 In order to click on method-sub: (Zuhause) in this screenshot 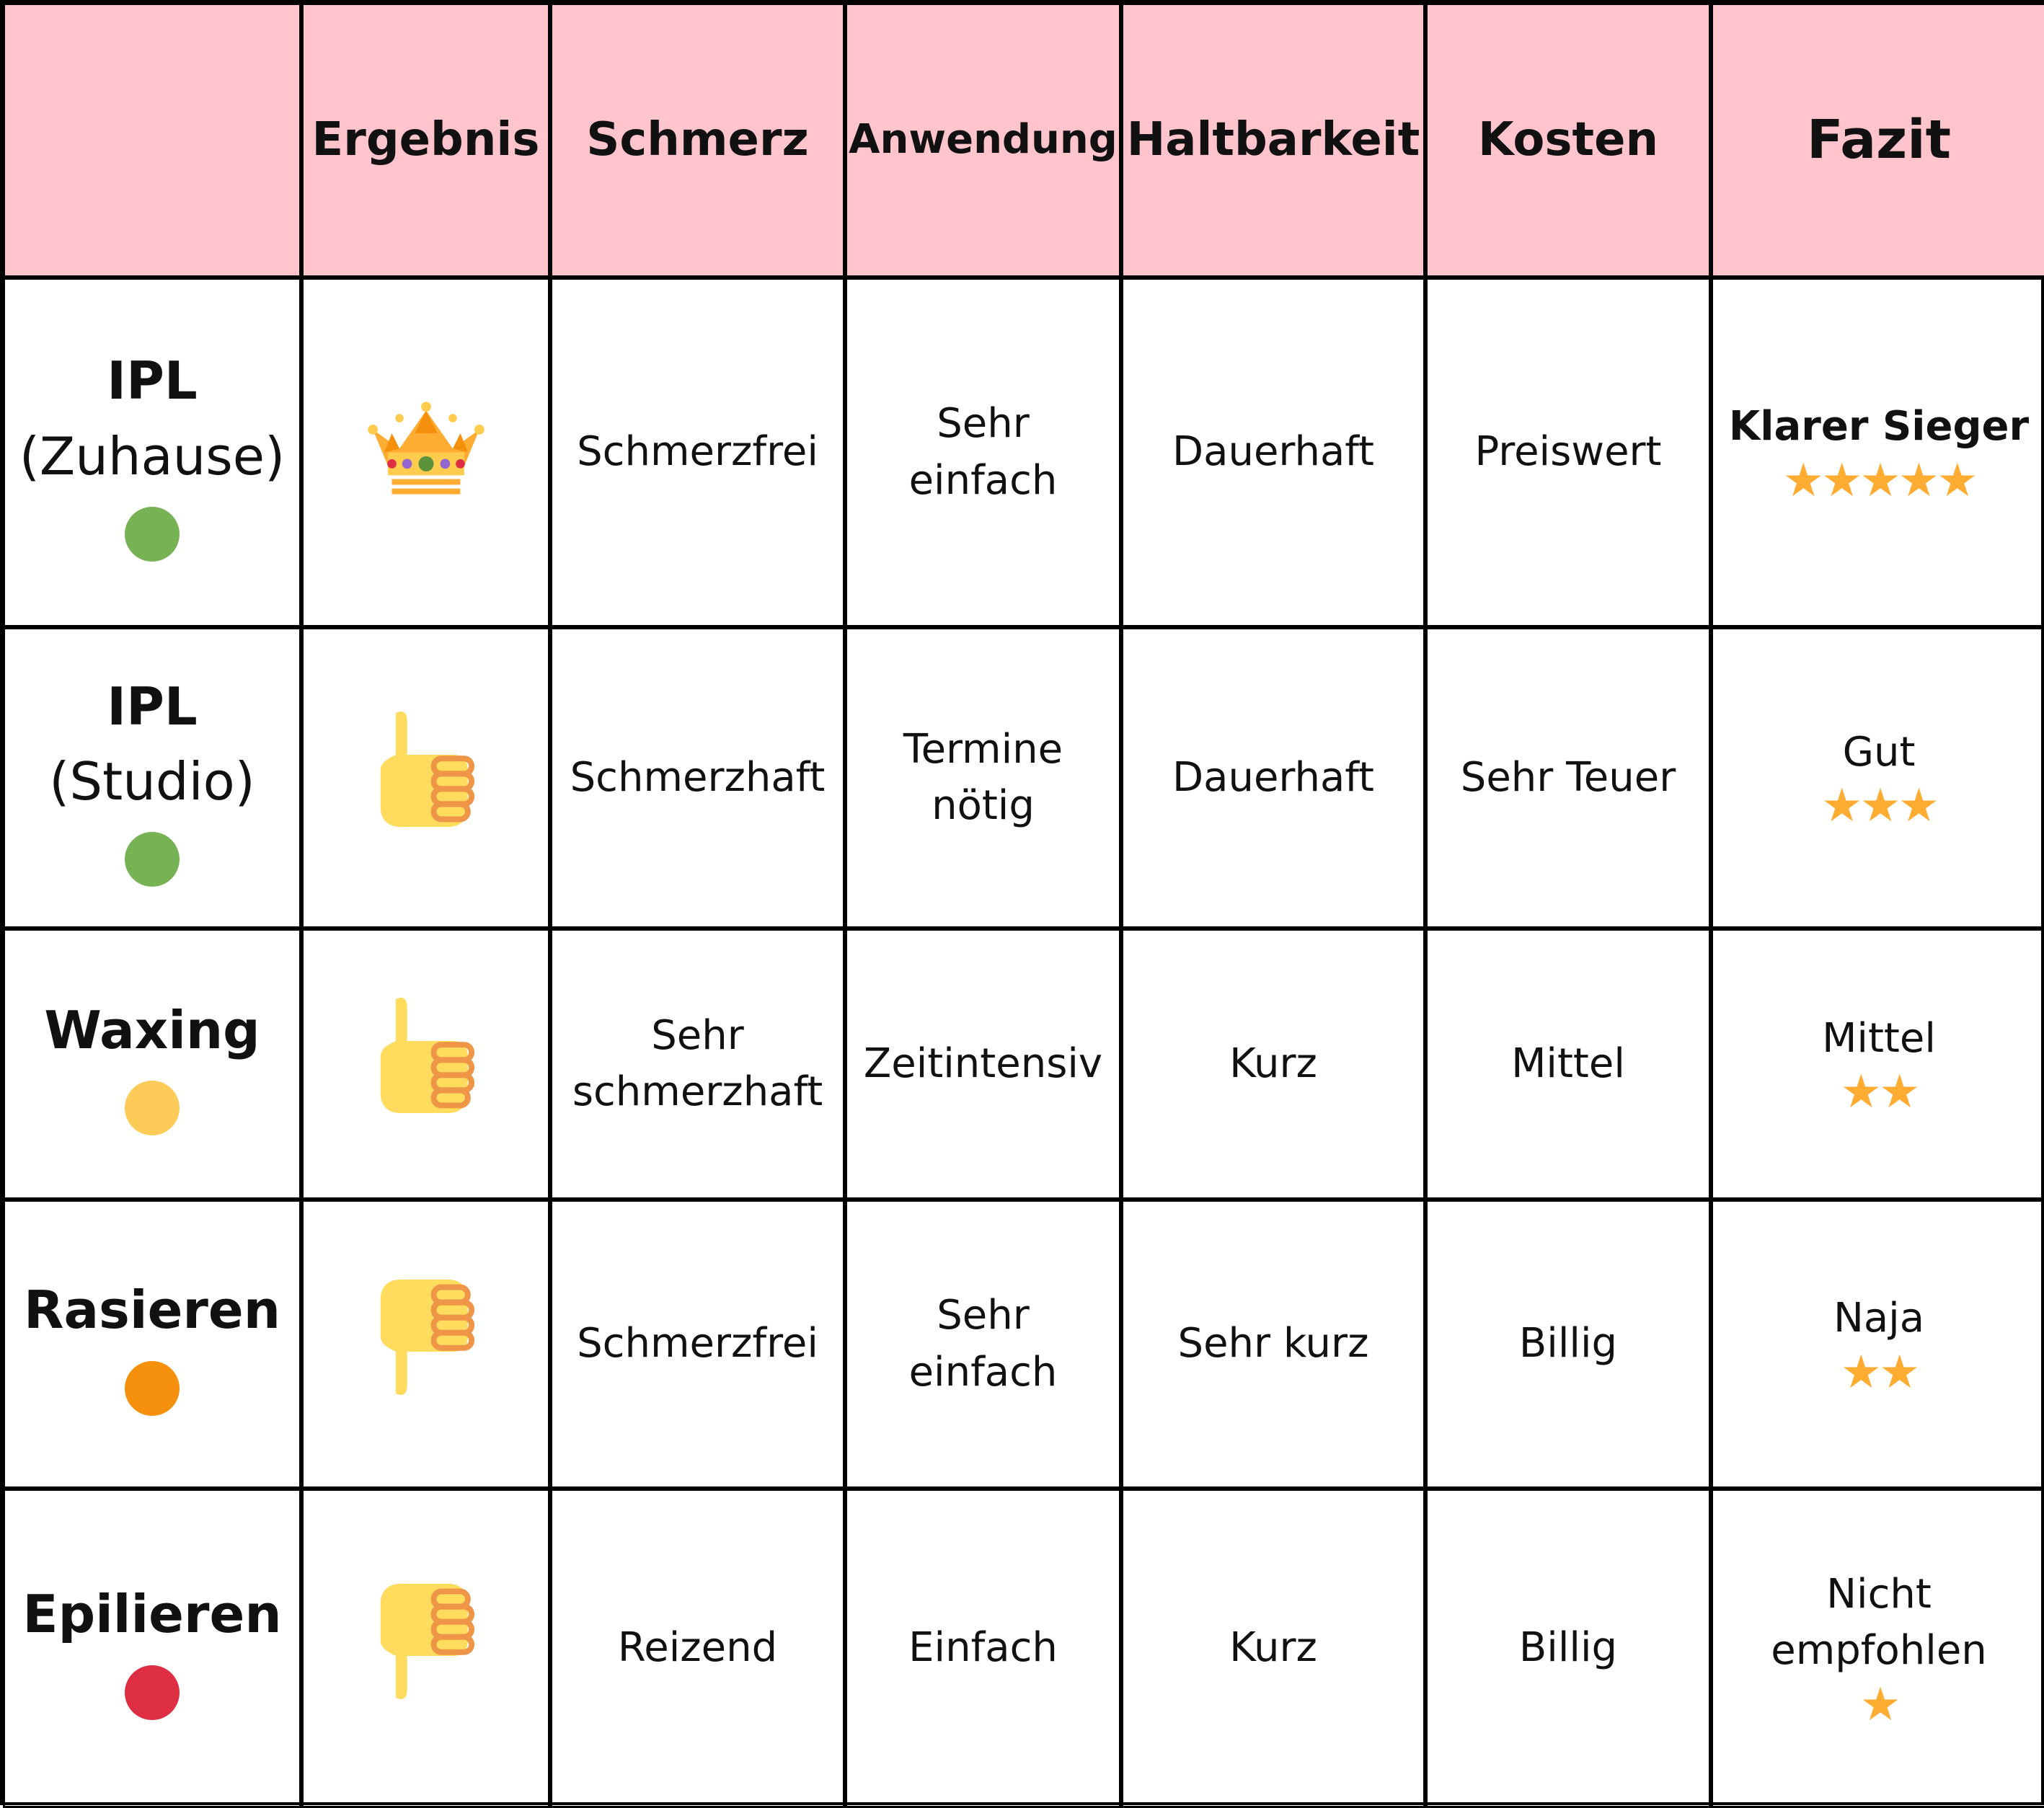, I will do `click(152, 456)`.